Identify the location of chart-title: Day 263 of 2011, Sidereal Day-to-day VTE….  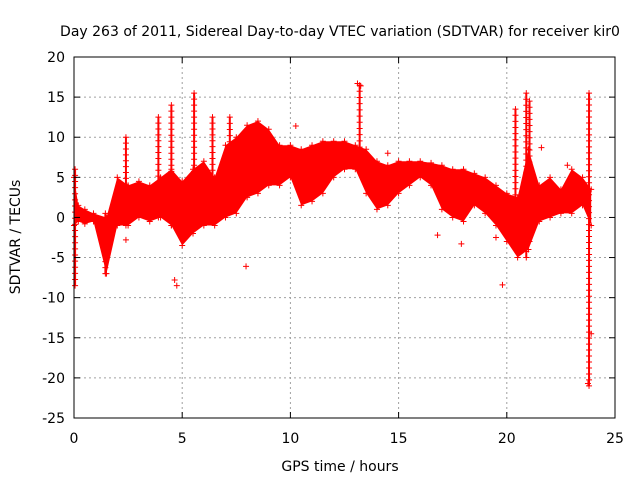
(340, 32).